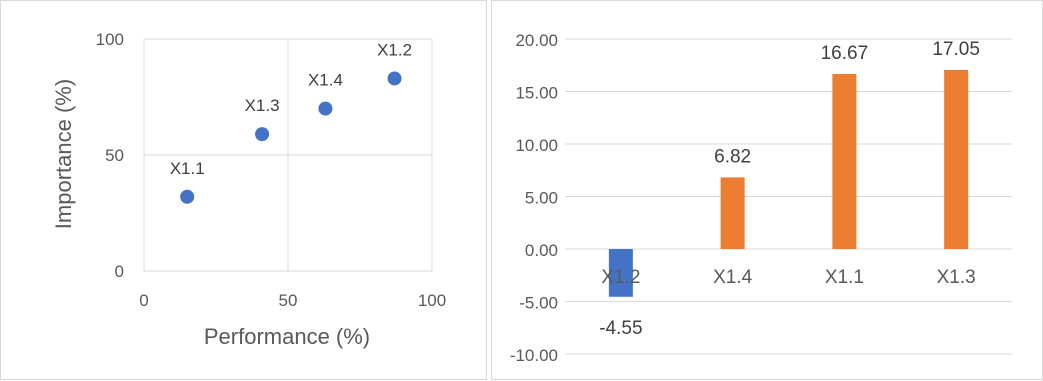  What do you see at coordinates (63, 154) in the screenshot?
I see `y-axis-title: Importance (%)` at bounding box center [63, 154].